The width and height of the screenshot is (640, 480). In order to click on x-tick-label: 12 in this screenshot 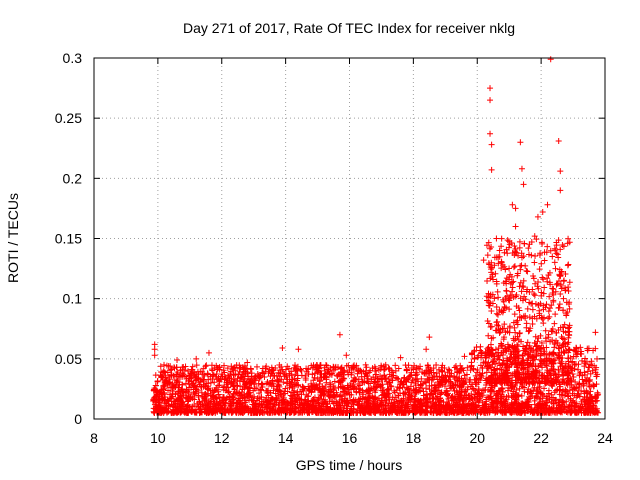, I will do `click(222, 438)`.